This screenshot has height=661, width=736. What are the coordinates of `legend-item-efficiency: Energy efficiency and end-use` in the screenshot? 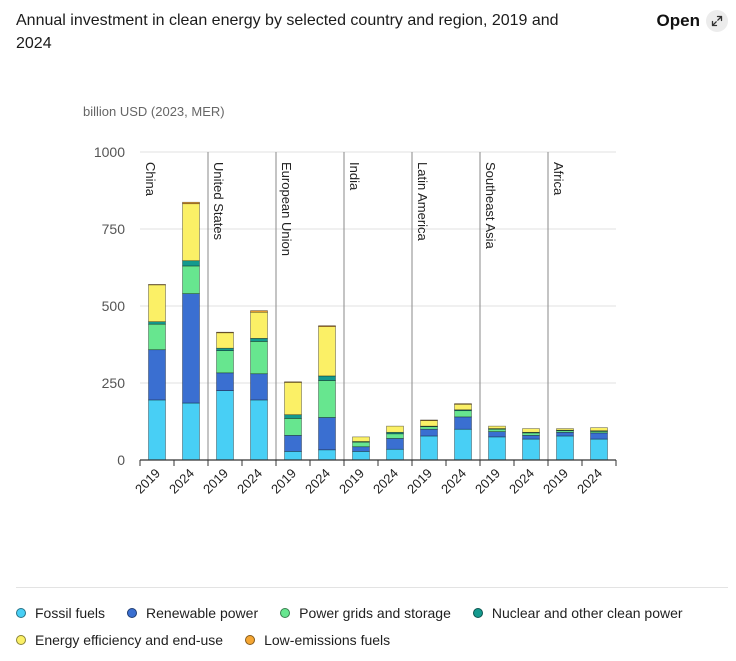 It's located at (119, 640).